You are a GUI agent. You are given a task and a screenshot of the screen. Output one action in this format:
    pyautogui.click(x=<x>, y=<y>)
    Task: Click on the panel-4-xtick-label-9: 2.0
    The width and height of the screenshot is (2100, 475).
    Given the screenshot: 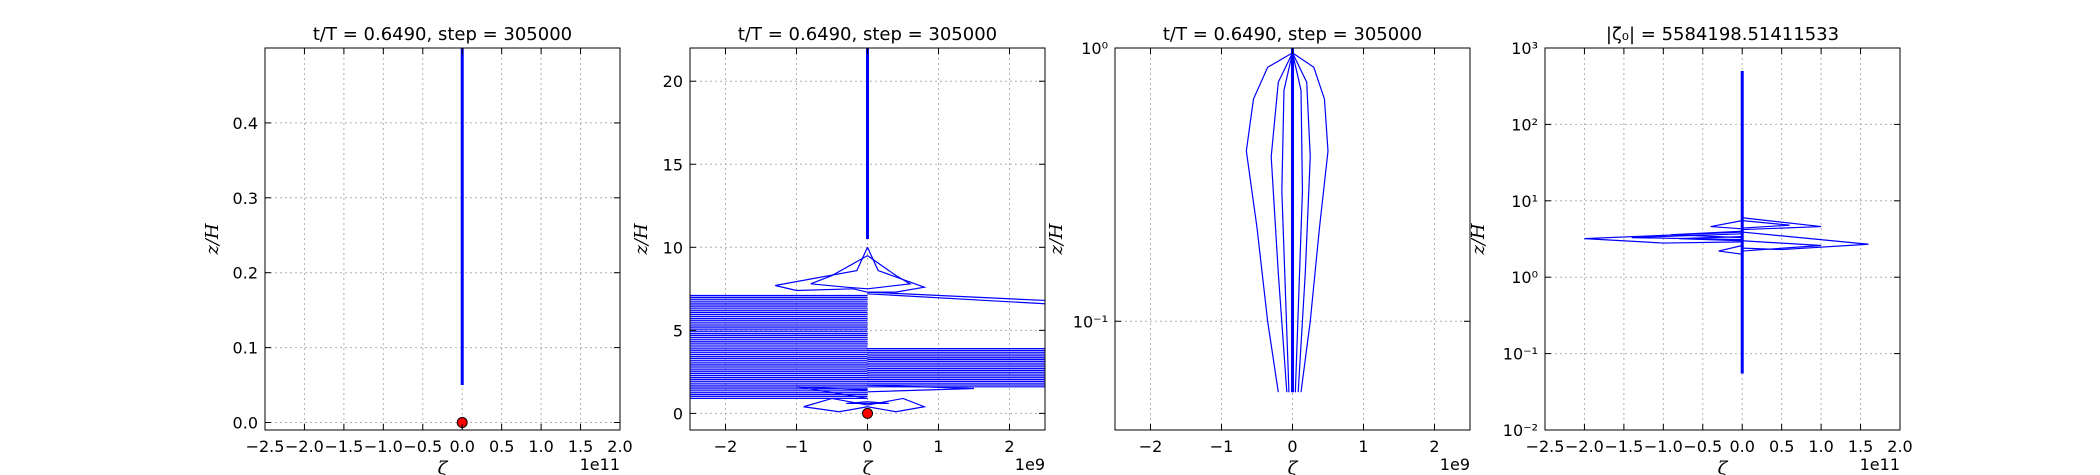 What is the action you would take?
    pyautogui.click(x=1899, y=446)
    